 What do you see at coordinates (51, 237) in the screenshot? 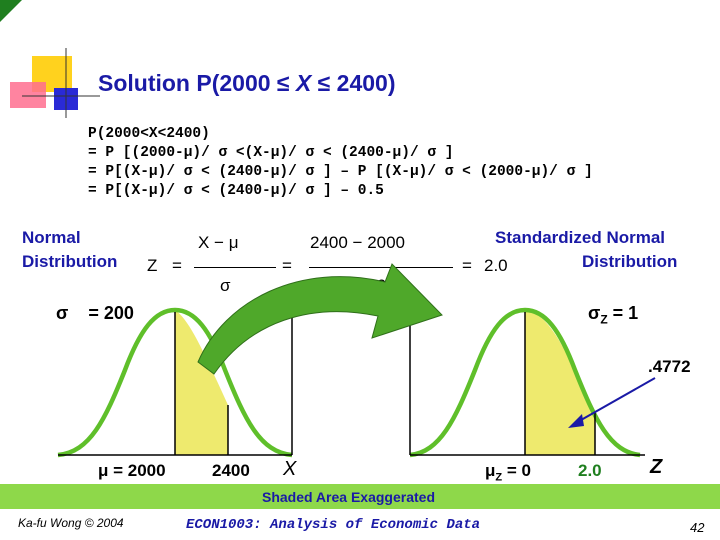
I see `normal-distribution-label-1: Normal` at bounding box center [51, 237].